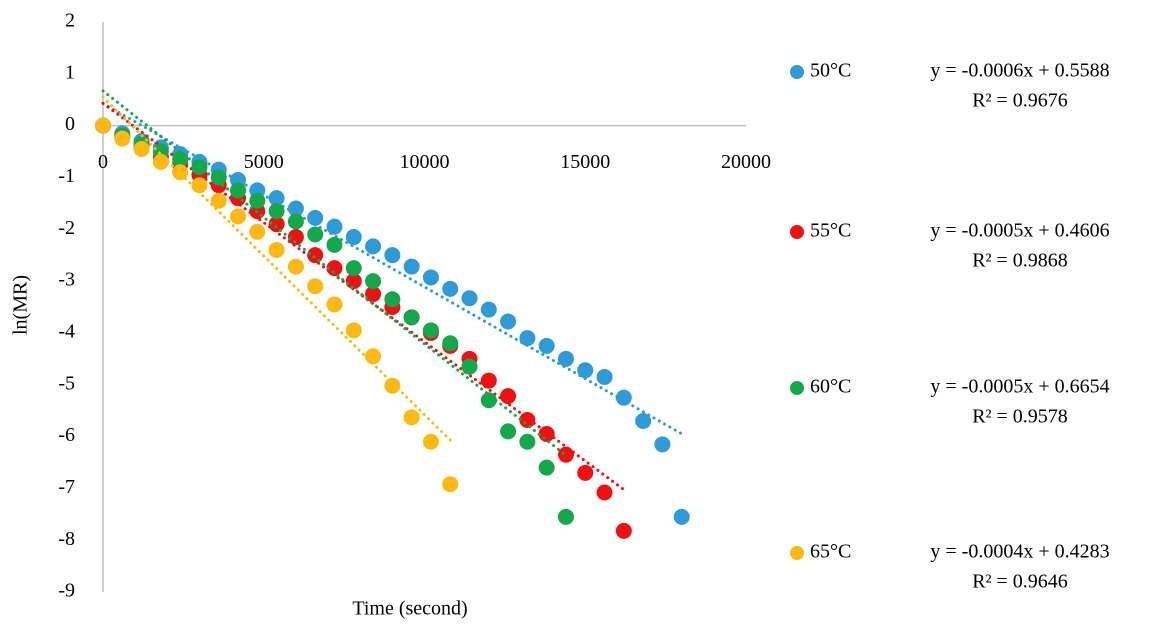 This screenshot has height=628, width=1153. What do you see at coordinates (830, 552) in the screenshot?
I see `legend-label: 65°C` at bounding box center [830, 552].